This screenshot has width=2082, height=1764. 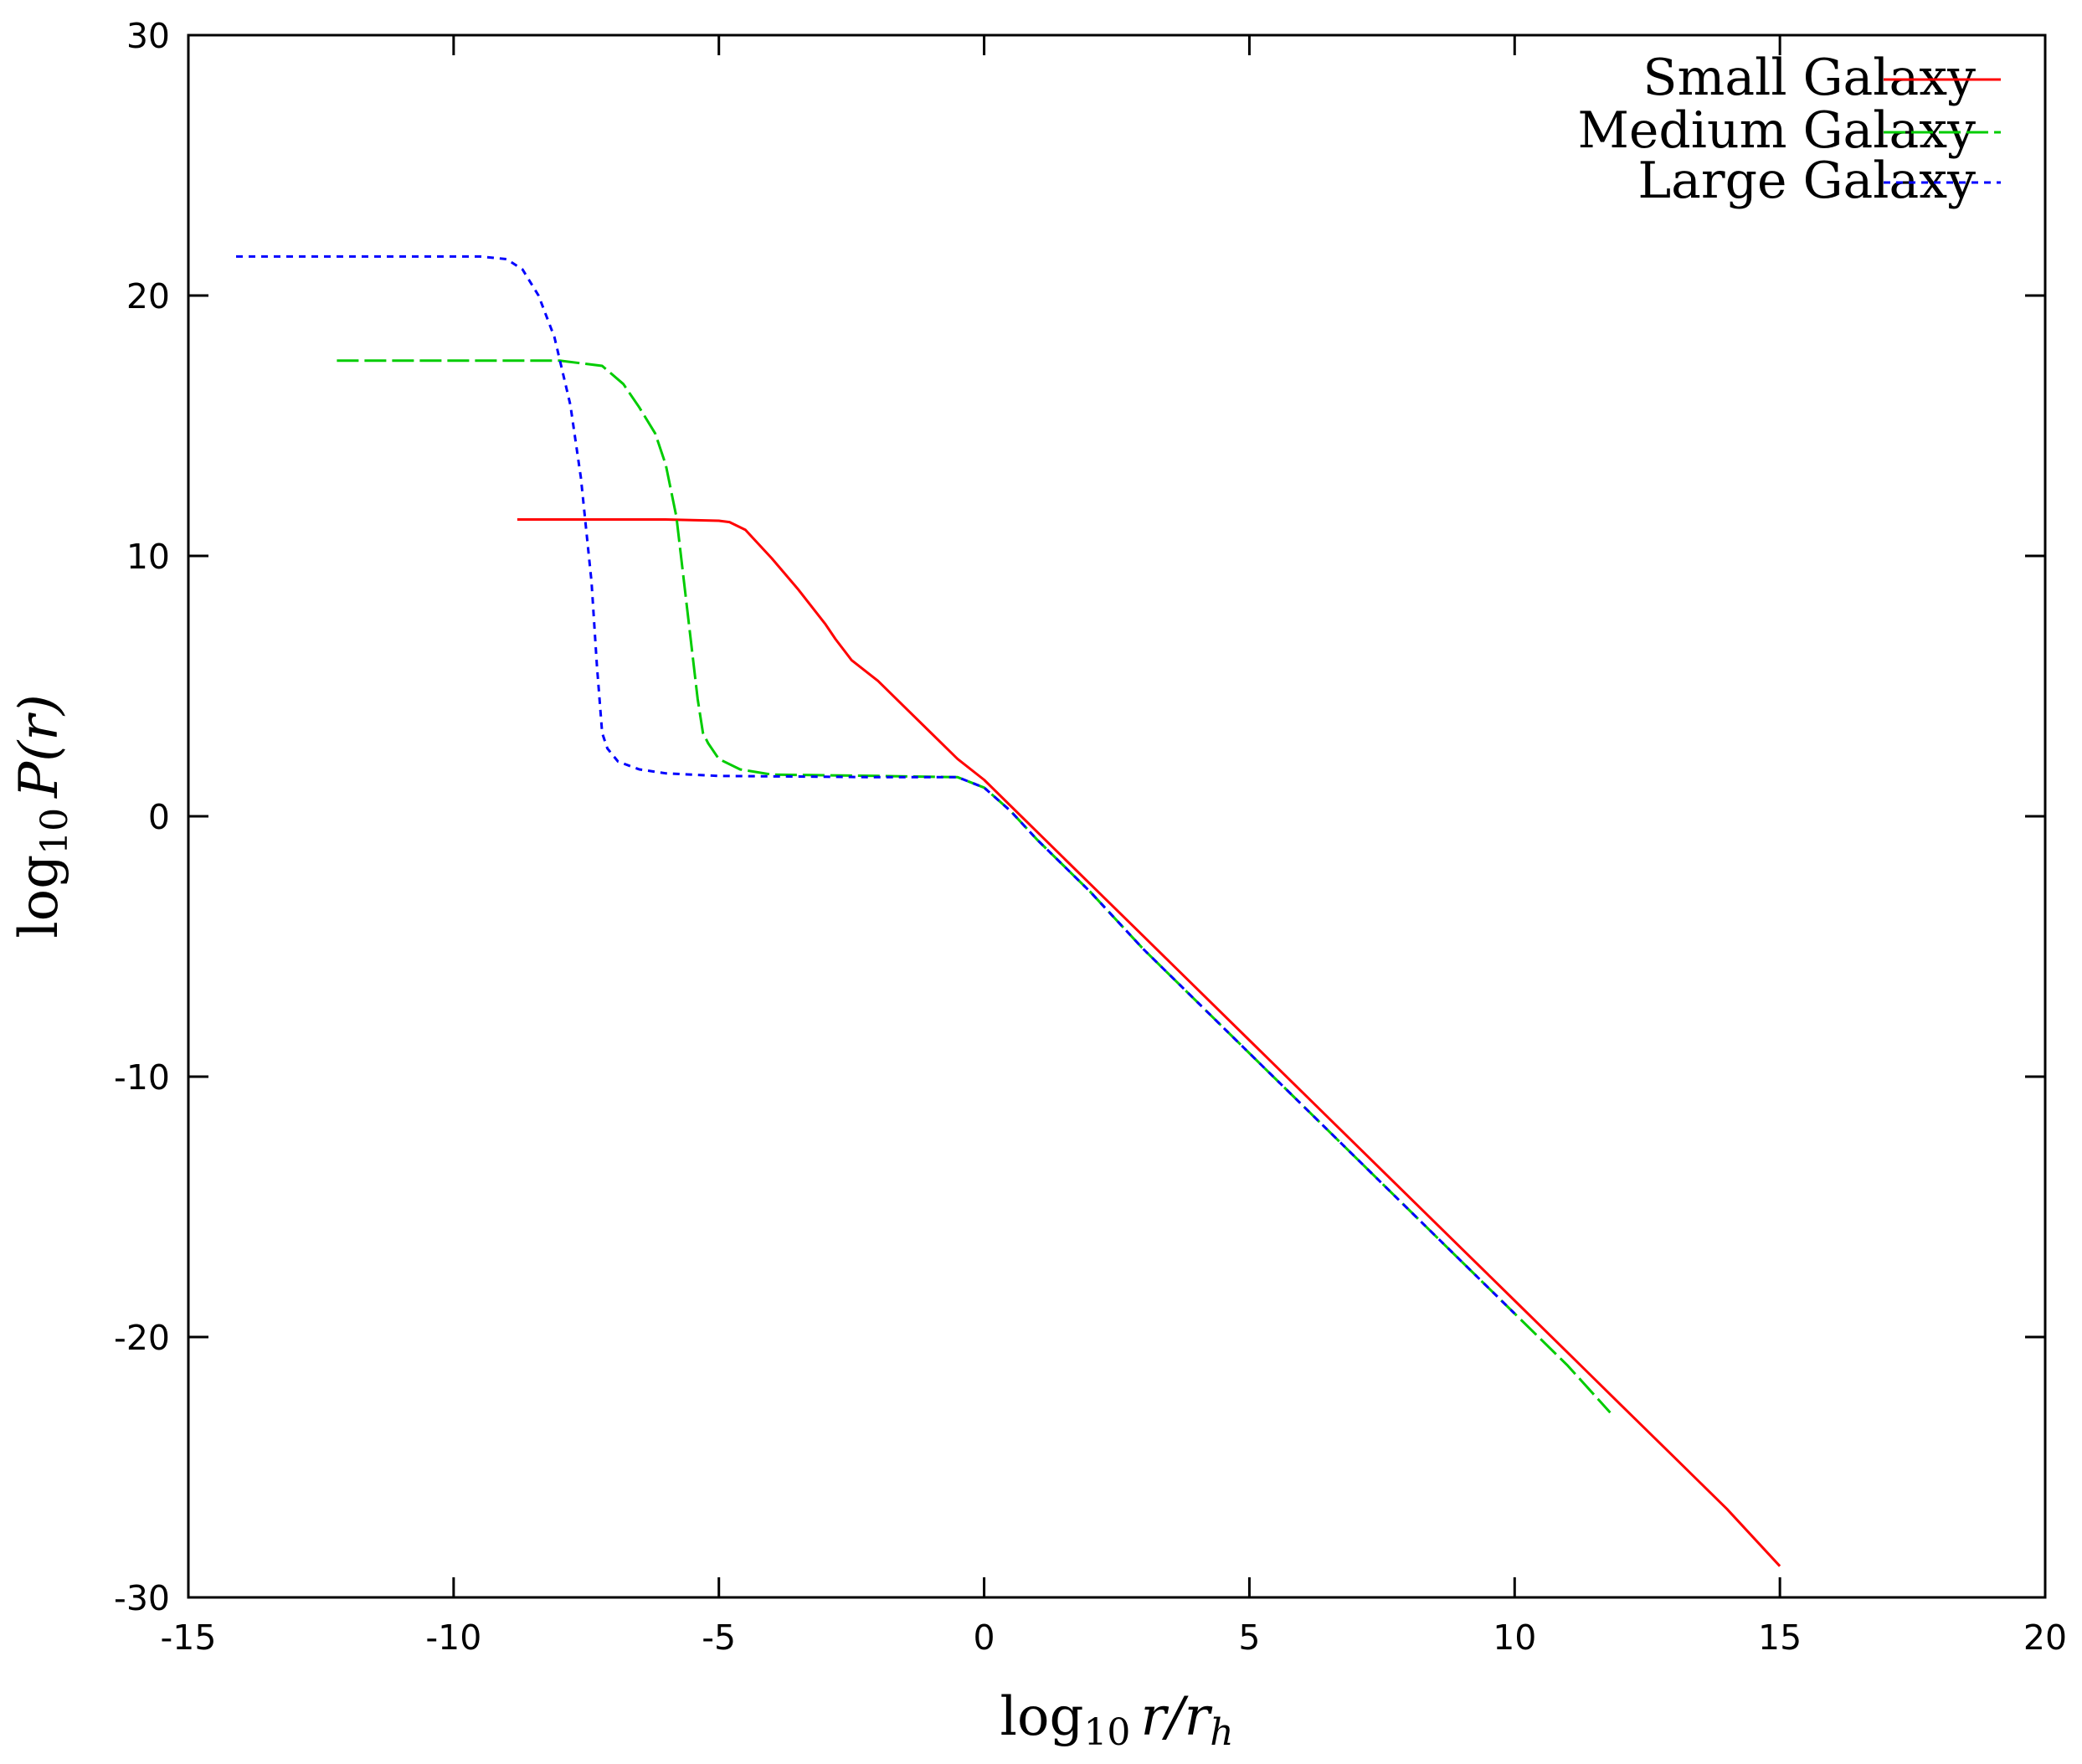 I want to click on legend-label: Medium Galaxy, so click(x=1776, y=130).